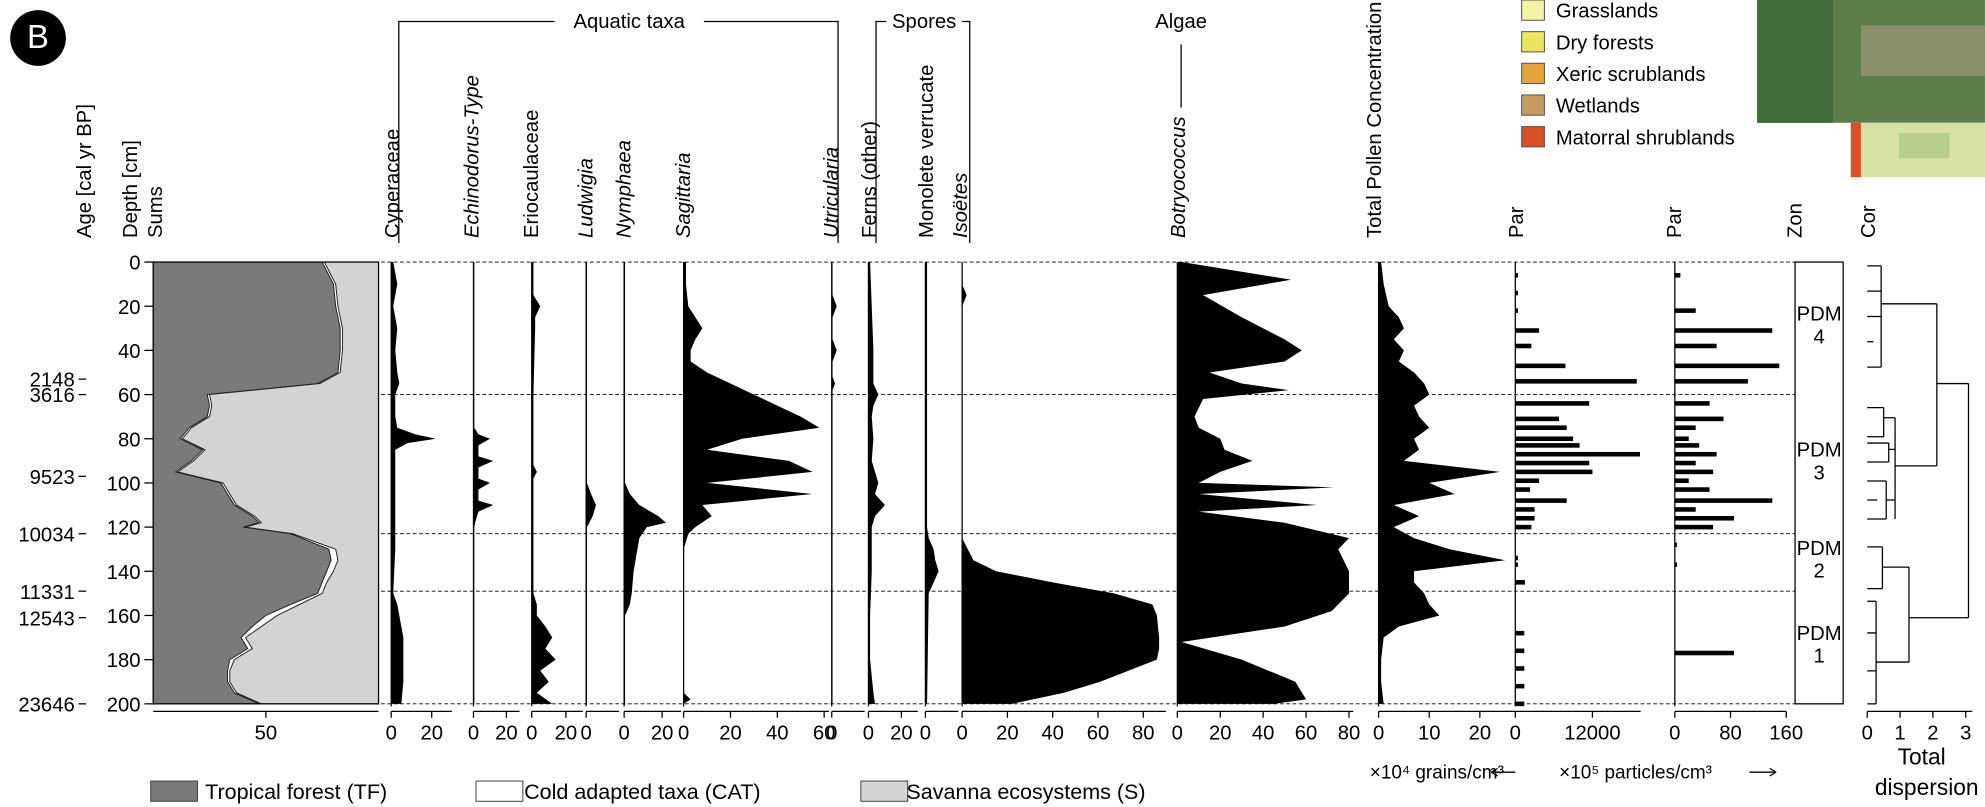 This screenshot has height=807, width=1985. I want to click on y-tick-label: 140, so click(124, 573).